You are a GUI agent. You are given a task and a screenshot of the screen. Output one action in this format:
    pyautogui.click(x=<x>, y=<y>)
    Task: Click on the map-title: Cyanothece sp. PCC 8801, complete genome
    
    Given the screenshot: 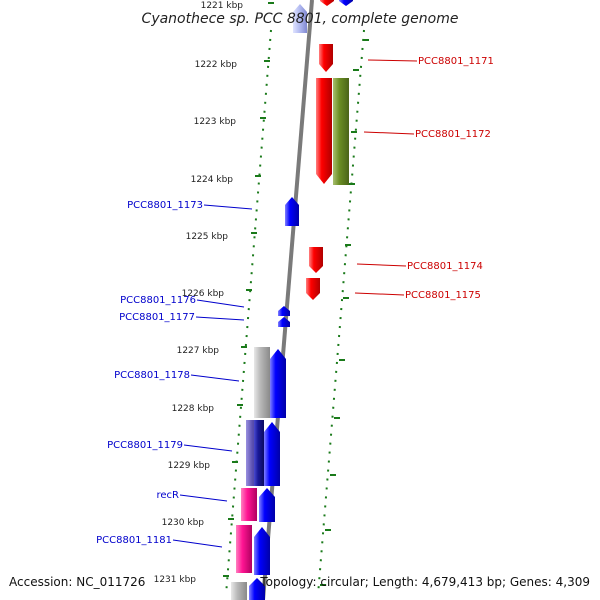 What is the action you would take?
    pyautogui.click(x=300, y=19)
    